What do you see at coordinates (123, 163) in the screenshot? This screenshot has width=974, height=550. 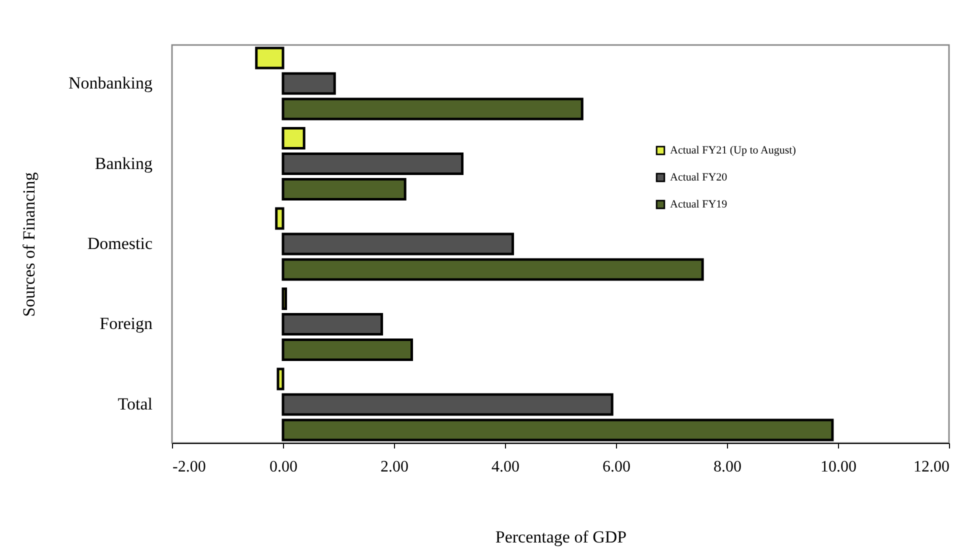 I see `y-tick-label: Banking` at bounding box center [123, 163].